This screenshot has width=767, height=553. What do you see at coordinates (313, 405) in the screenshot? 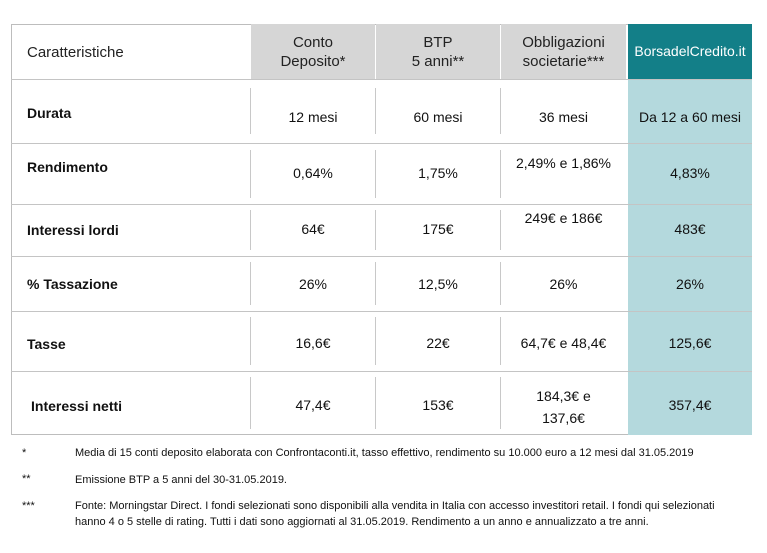
I see `table-cell: 47,4€` at bounding box center [313, 405].